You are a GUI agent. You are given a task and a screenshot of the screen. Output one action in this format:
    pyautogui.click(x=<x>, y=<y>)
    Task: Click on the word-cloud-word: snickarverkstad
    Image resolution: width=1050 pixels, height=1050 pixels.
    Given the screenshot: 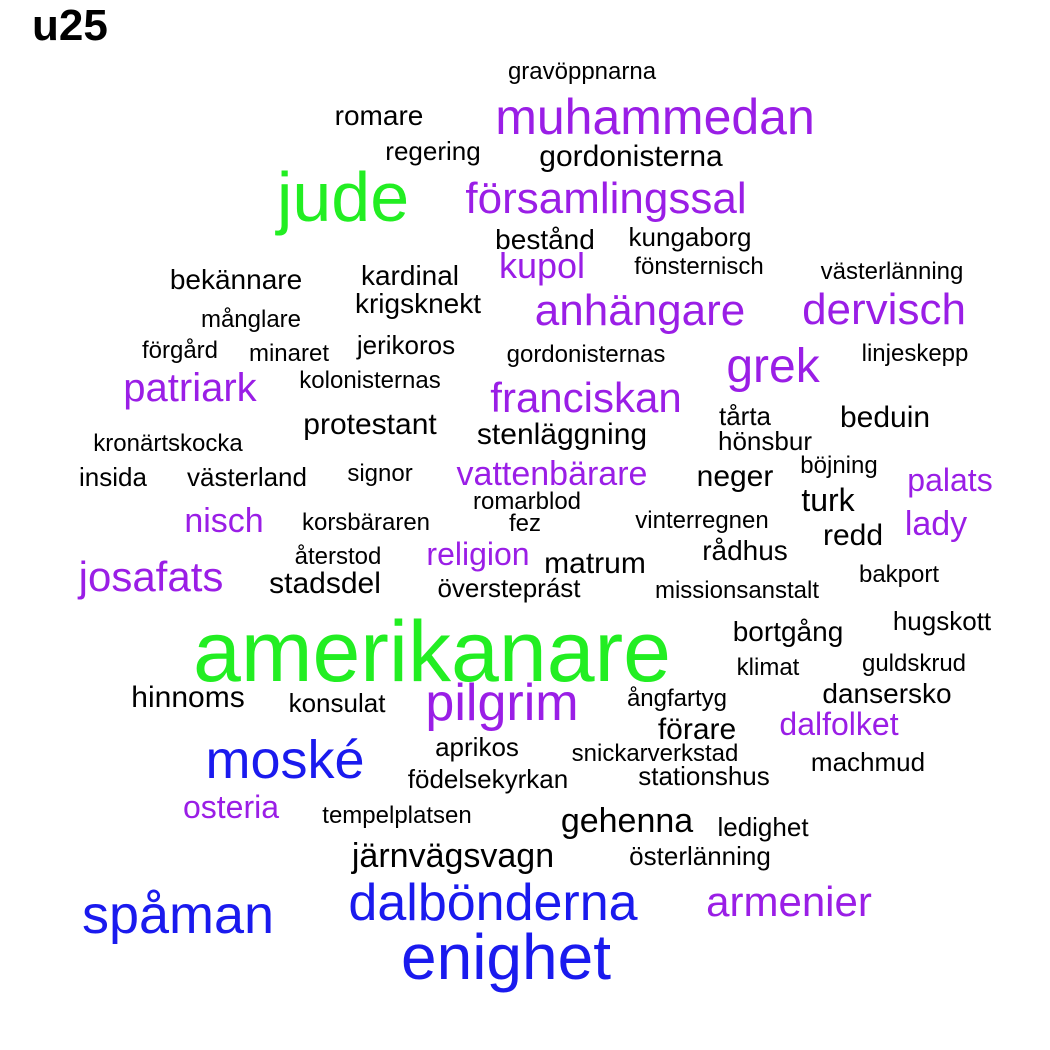 What is the action you would take?
    pyautogui.click(x=655, y=753)
    